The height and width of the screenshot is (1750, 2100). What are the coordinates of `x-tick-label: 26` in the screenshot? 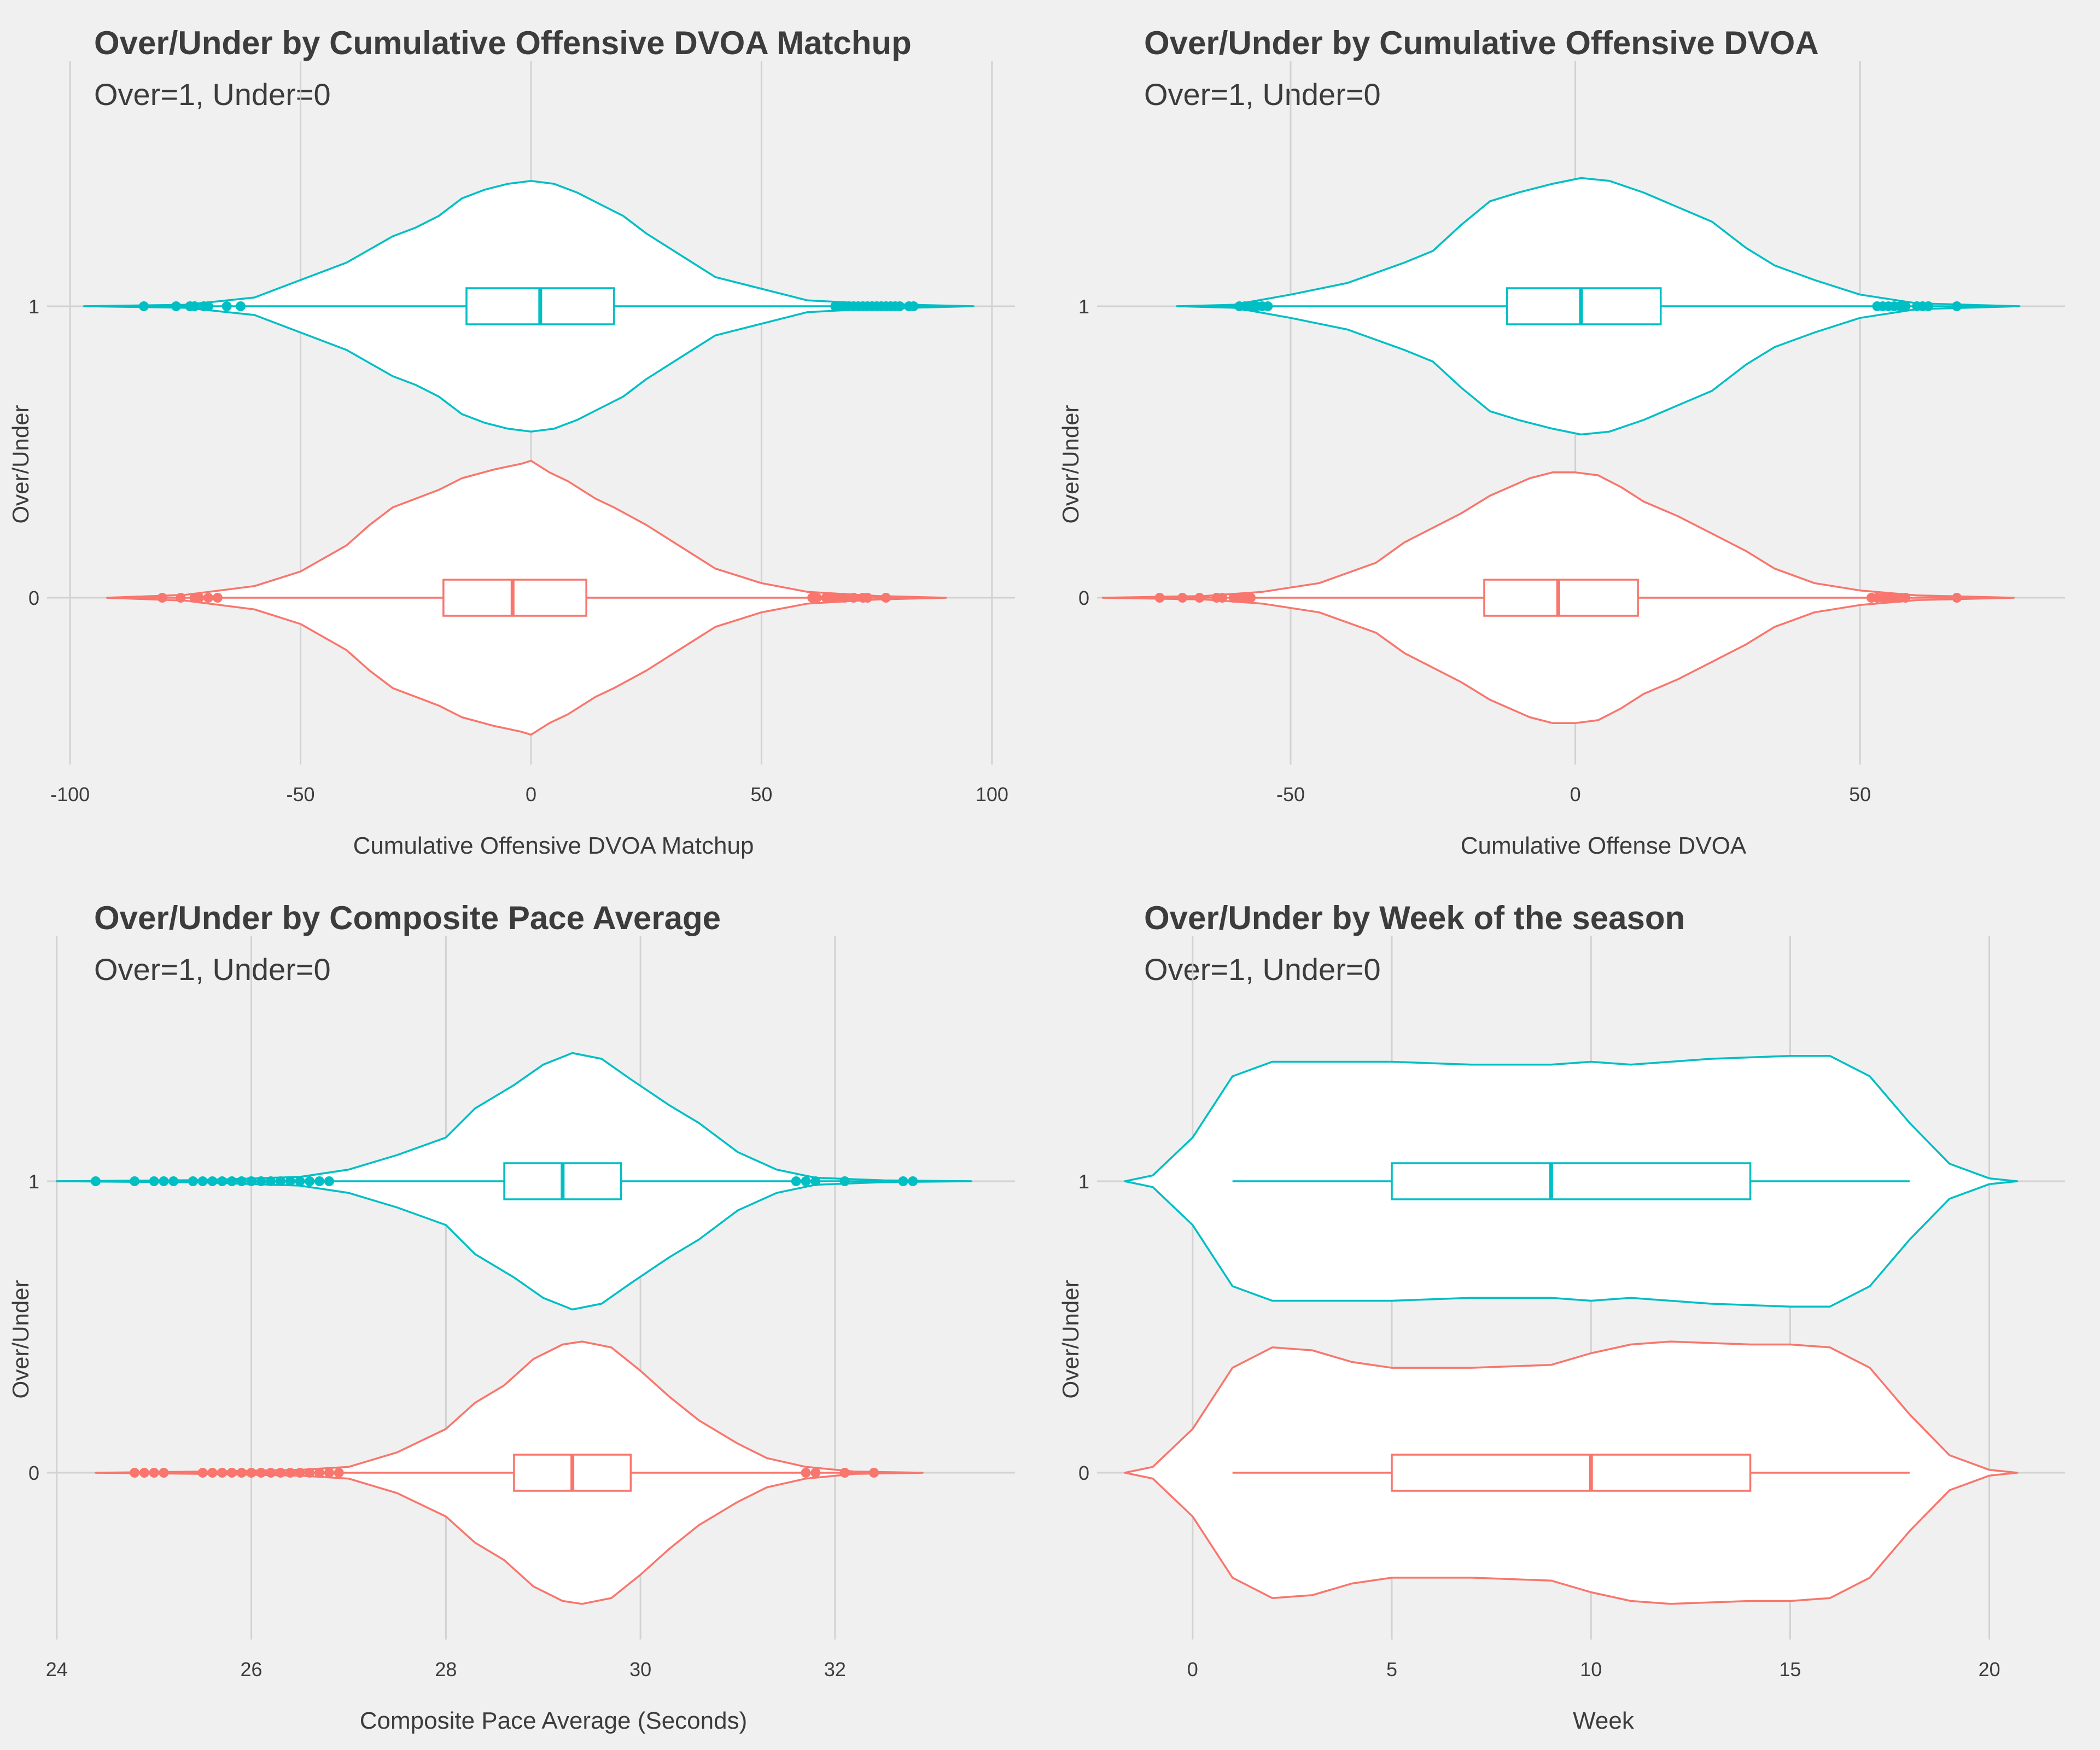 It's located at (251, 1669).